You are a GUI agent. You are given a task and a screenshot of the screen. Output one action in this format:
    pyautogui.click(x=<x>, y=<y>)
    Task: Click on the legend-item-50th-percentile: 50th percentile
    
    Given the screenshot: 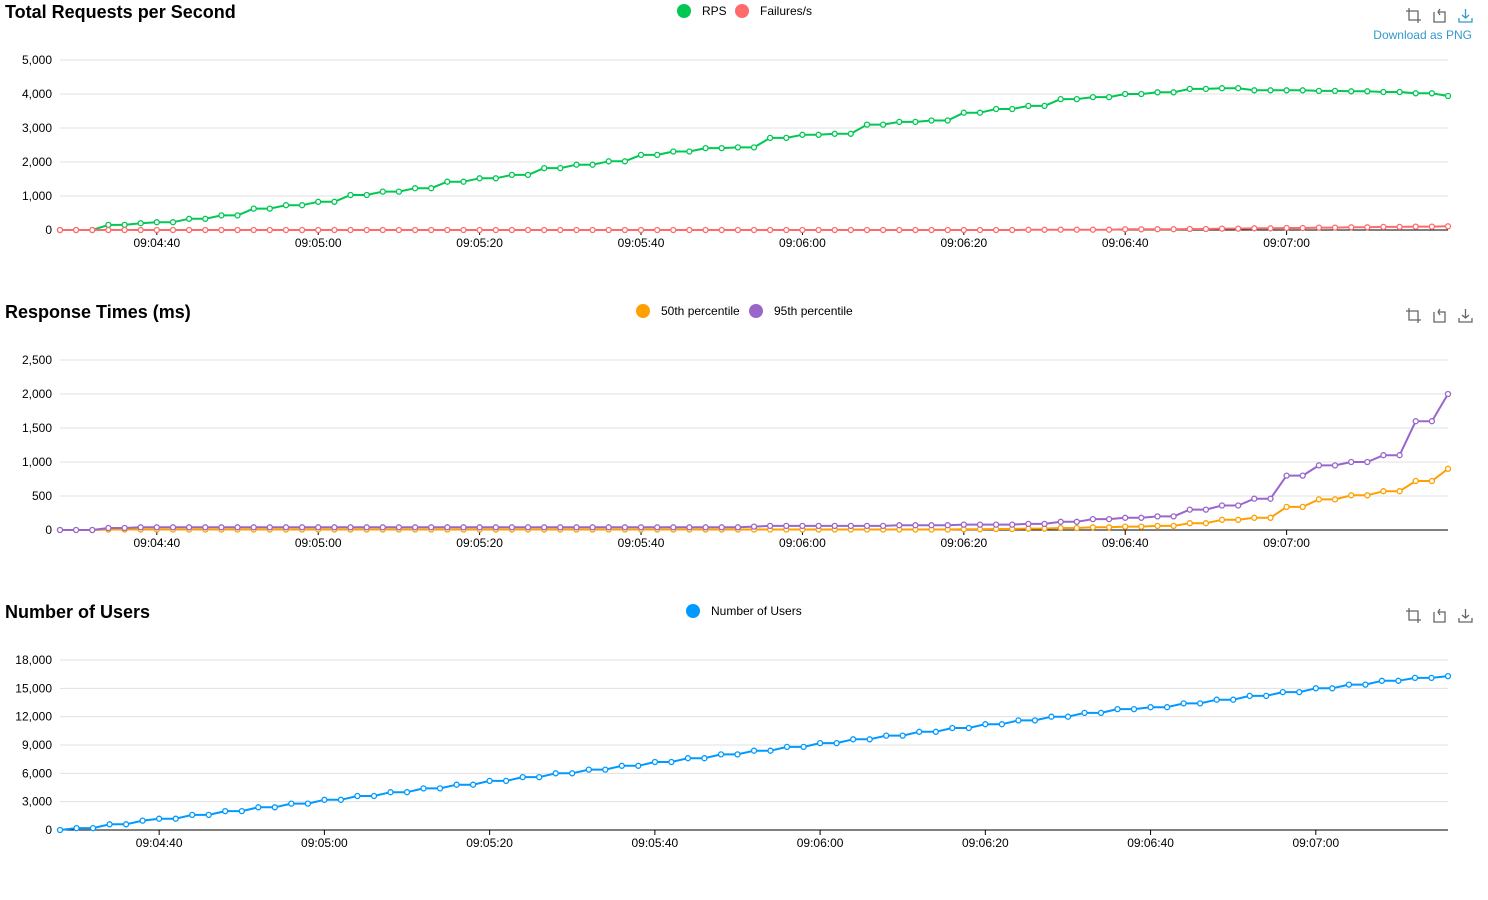 What is the action you would take?
    pyautogui.click(x=688, y=311)
    